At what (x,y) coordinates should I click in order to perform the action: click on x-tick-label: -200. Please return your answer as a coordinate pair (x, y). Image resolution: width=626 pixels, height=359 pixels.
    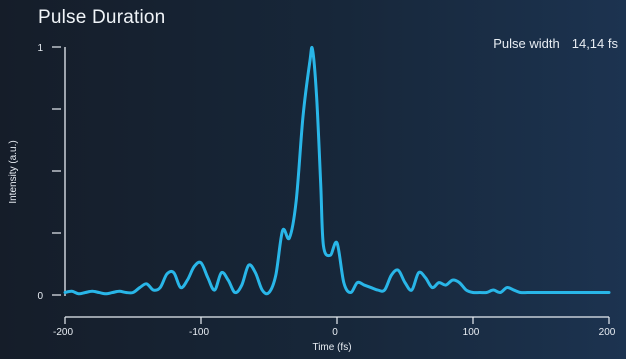
    Looking at the image, I should click on (63, 332).